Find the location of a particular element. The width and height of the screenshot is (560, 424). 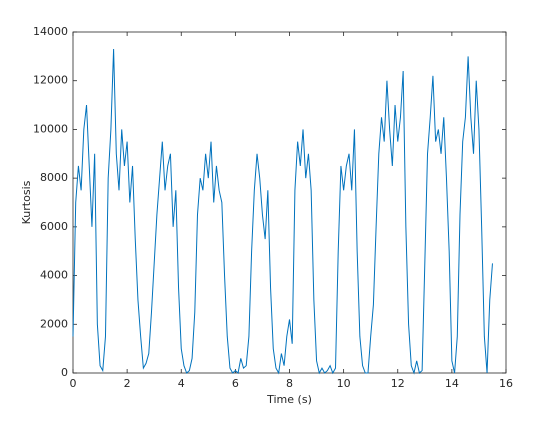

x-tick-label: 0 is located at coordinates (73, 383).